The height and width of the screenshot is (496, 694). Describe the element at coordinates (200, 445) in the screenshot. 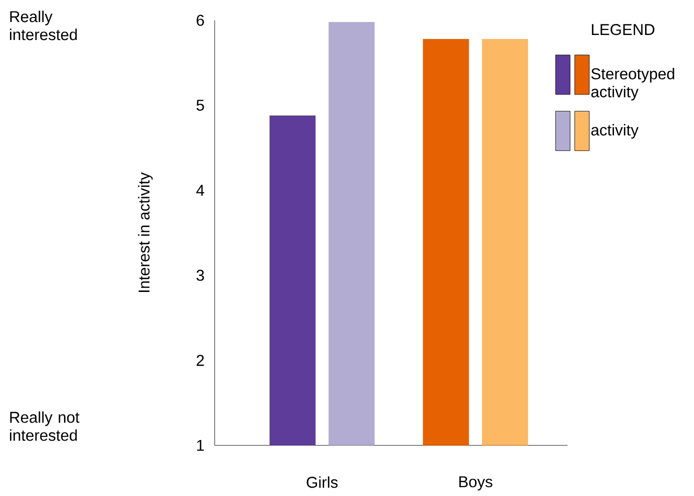

I see `y-tick-label: 1` at that location.